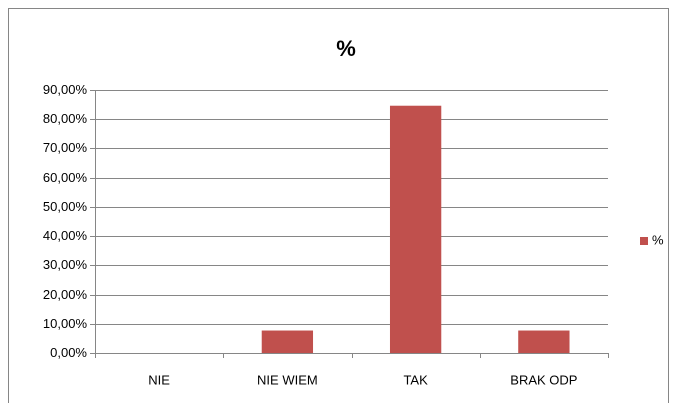 This screenshot has height=403, width=673. What do you see at coordinates (65, 89) in the screenshot?
I see `y-tick-label: 90,00%` at bounding box center [65, 89].